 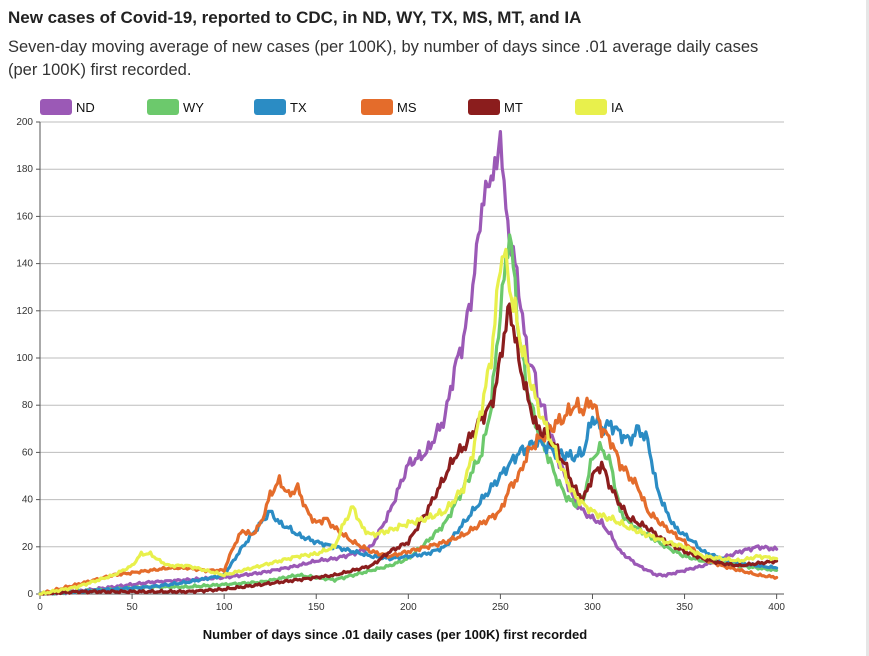 I want to click on legend-swatch-tx, so click(x=270, y=107).